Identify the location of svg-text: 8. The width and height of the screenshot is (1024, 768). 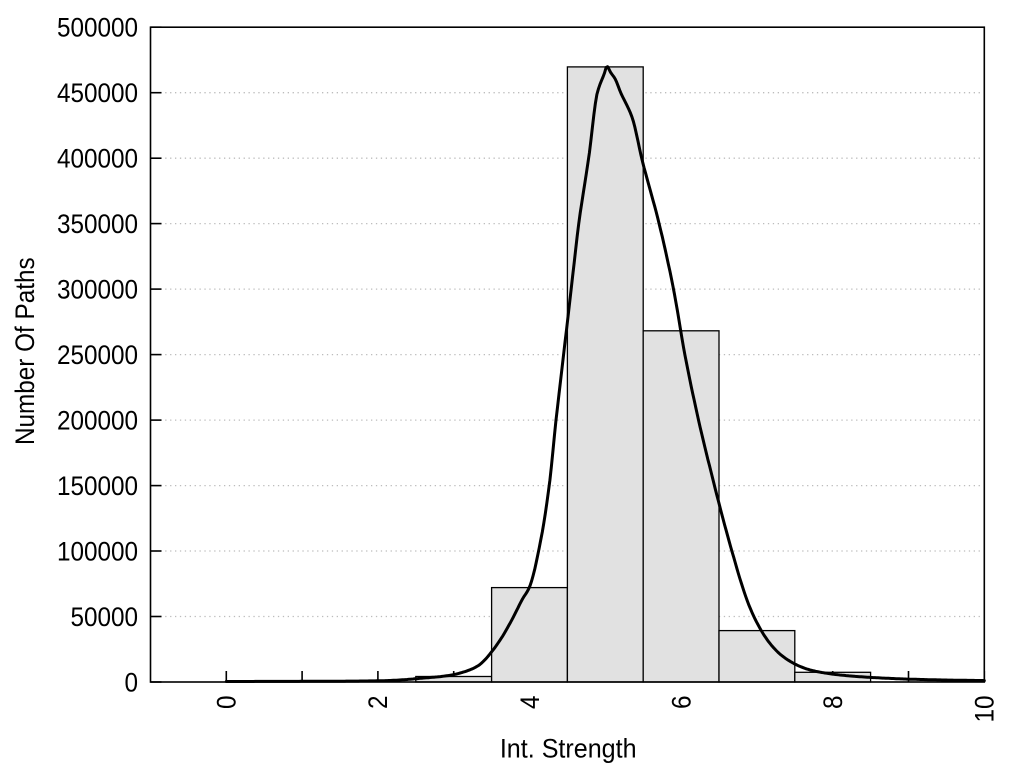
(833, 703).